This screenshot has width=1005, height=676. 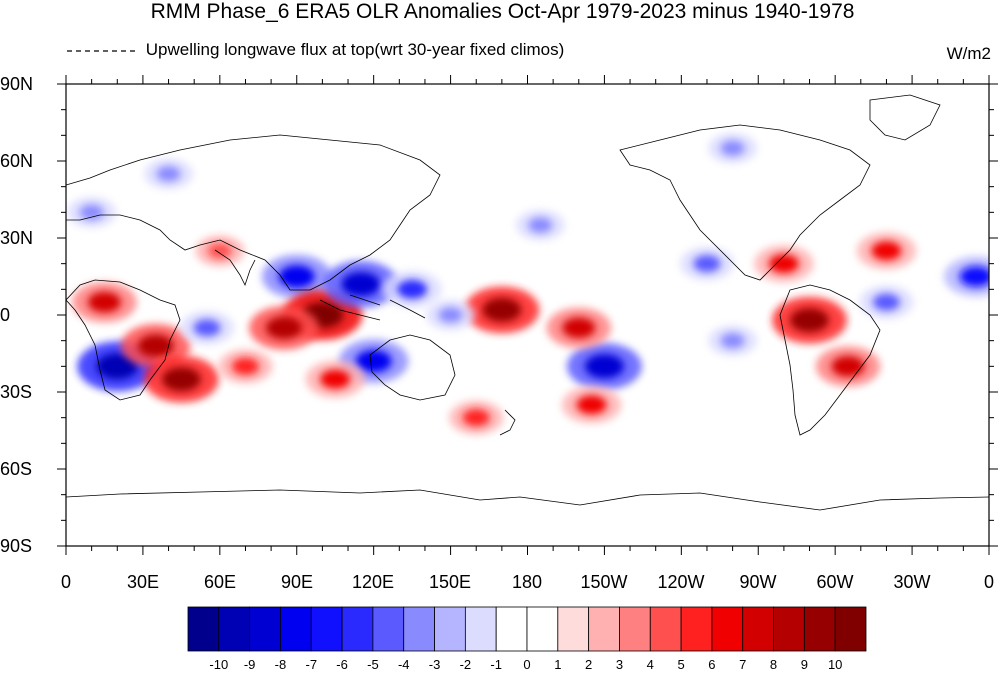 What do you see at coordinates (123, 340) in the screenshot?
I see `coastline-africa` at bounding box center [123, 340].